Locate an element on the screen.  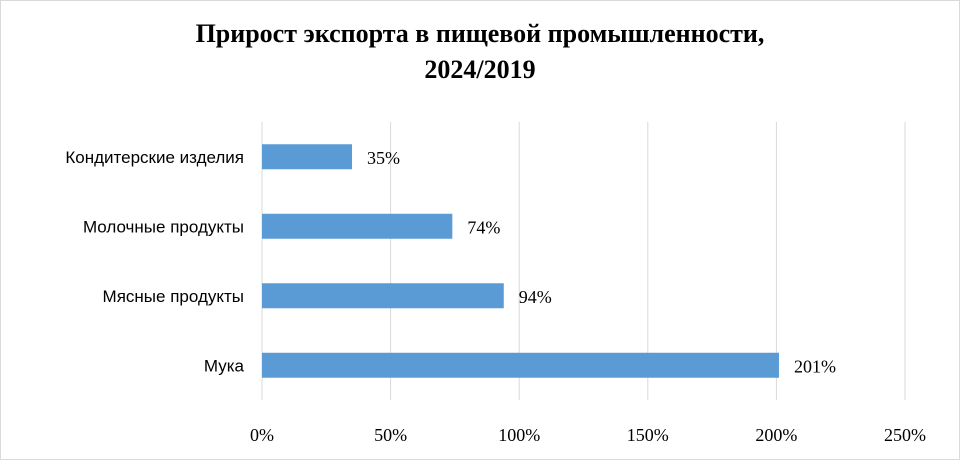
x-tick-label: 0% is located at coordinates (262, 435).